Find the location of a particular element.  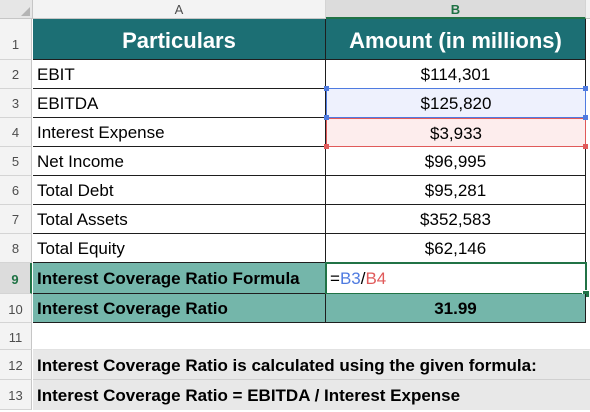

cell-a6: Total Debt is located at coordinates (179, 190).